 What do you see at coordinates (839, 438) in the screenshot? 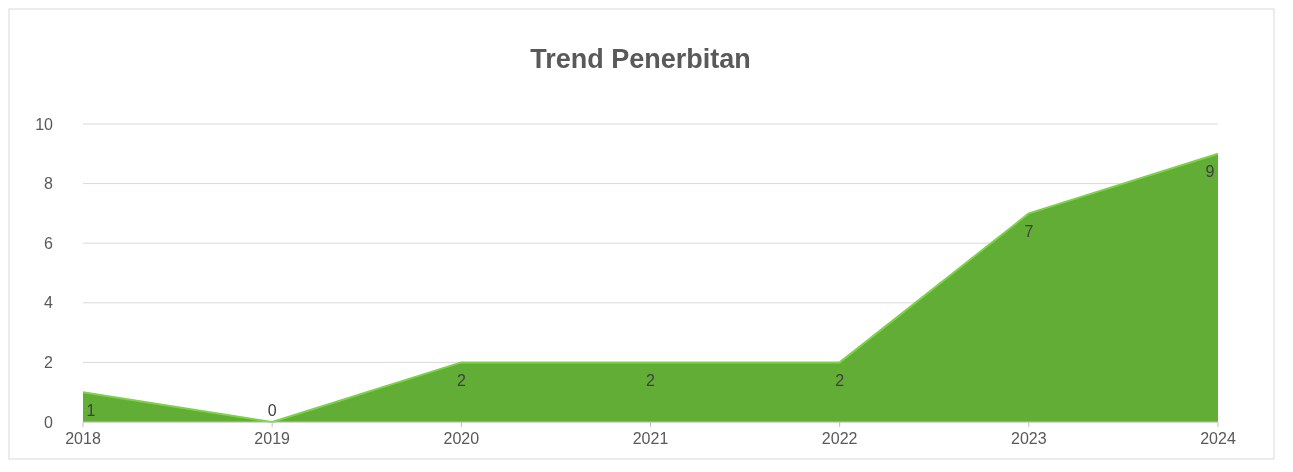
I see `x-tick-label: 2022` at bounding box center [839, 438].